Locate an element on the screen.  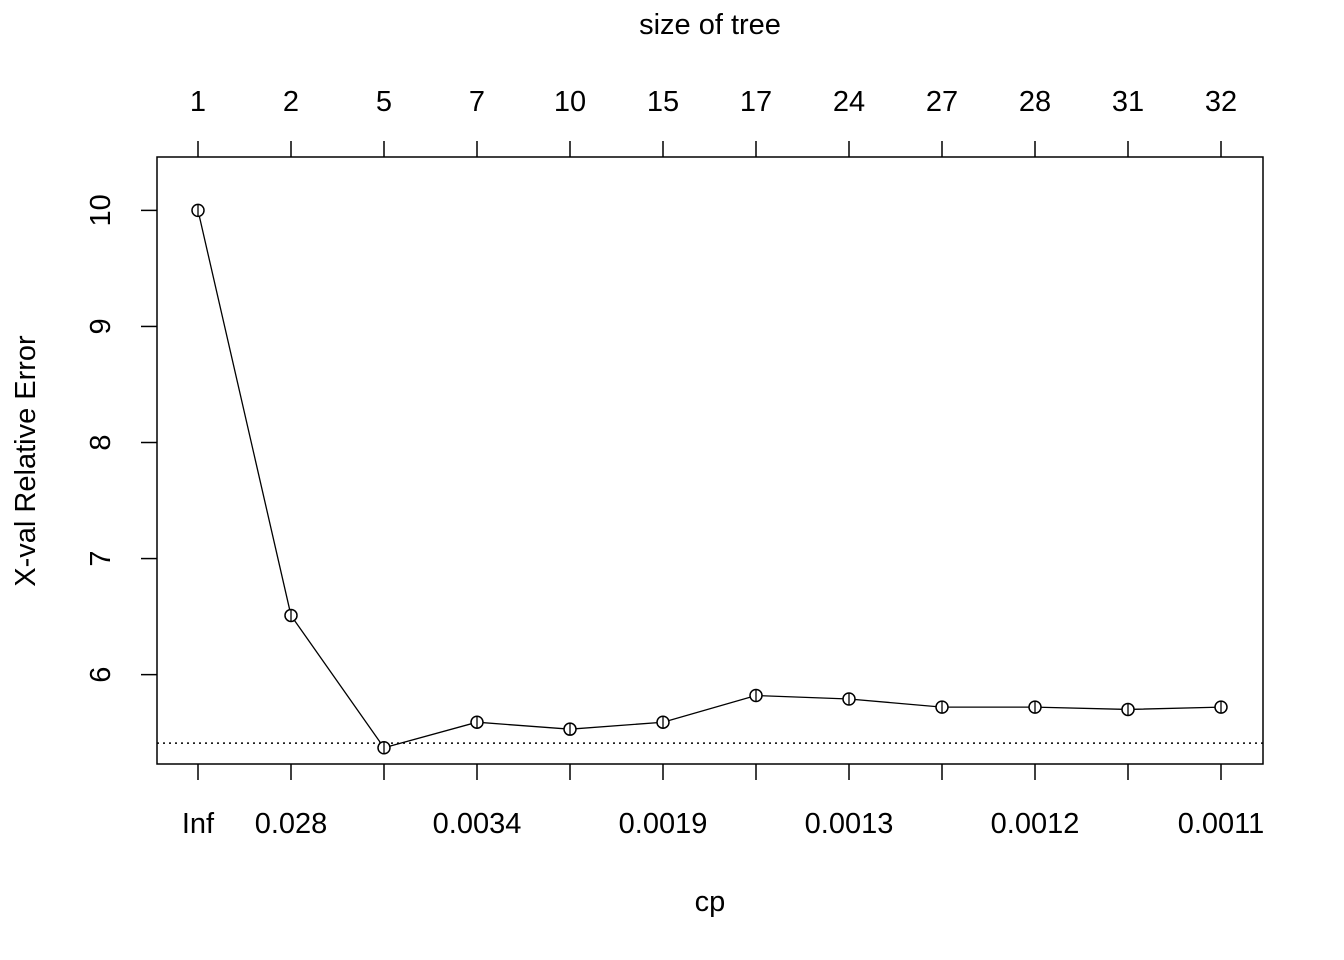
y-tick-label: 9 is located at coordinates (101, 326).